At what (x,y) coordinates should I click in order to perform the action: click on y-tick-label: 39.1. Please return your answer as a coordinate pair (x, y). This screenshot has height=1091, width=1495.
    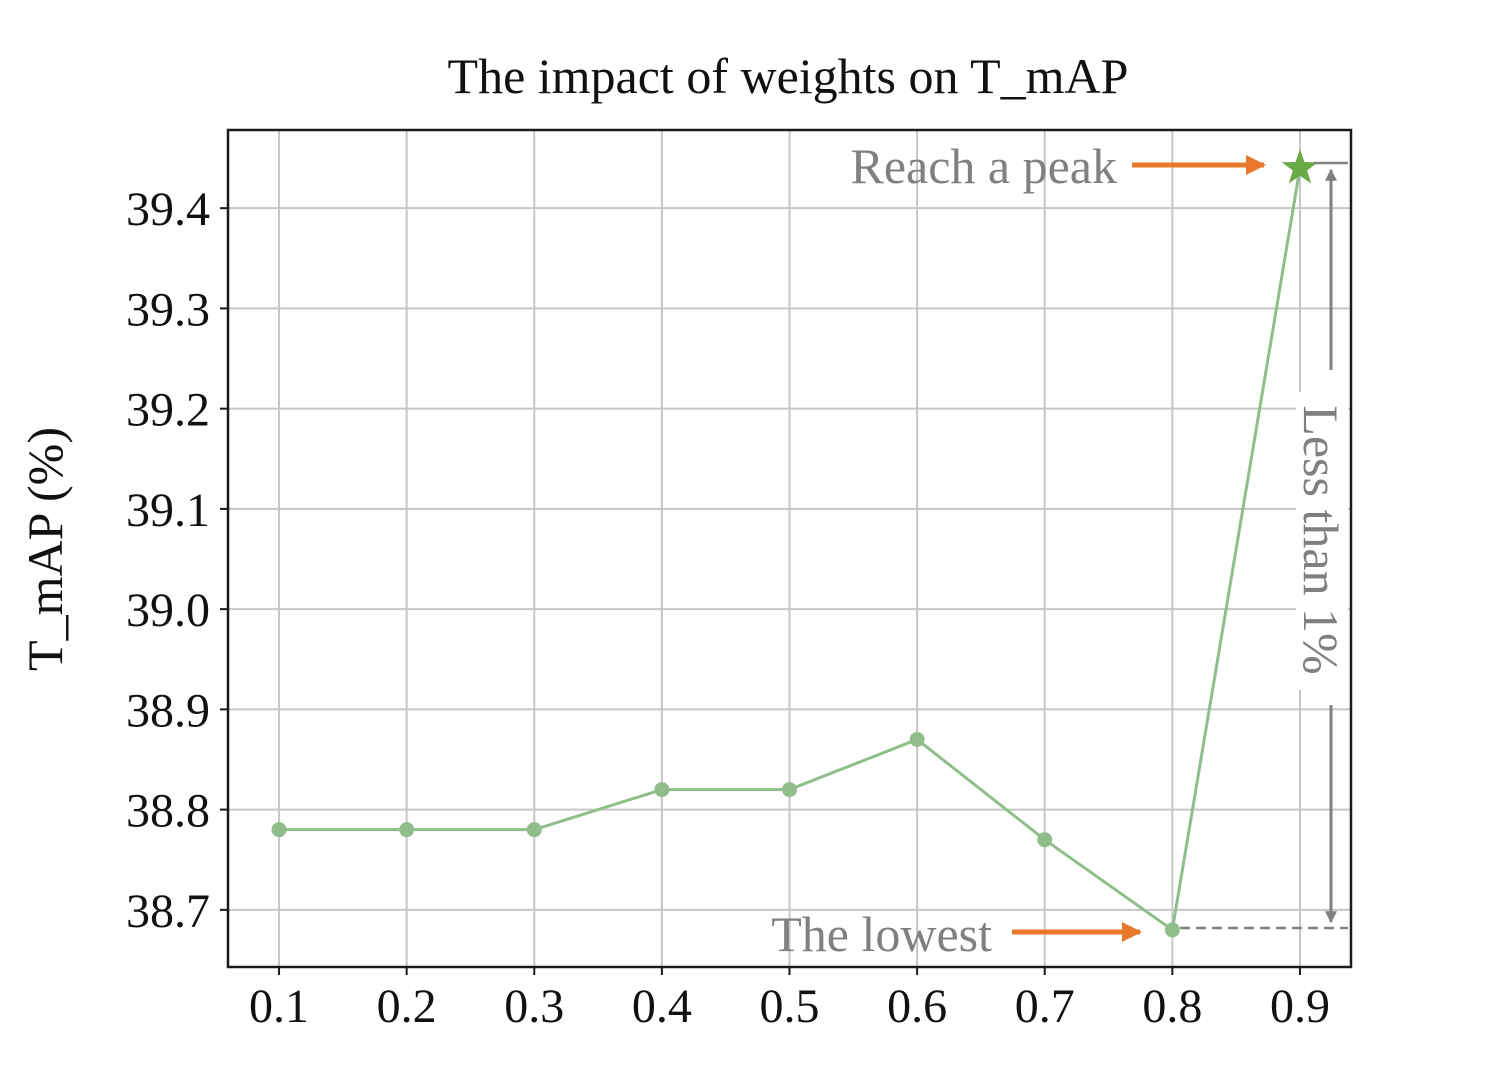
    Looking at the image, I should click on (168, 510).